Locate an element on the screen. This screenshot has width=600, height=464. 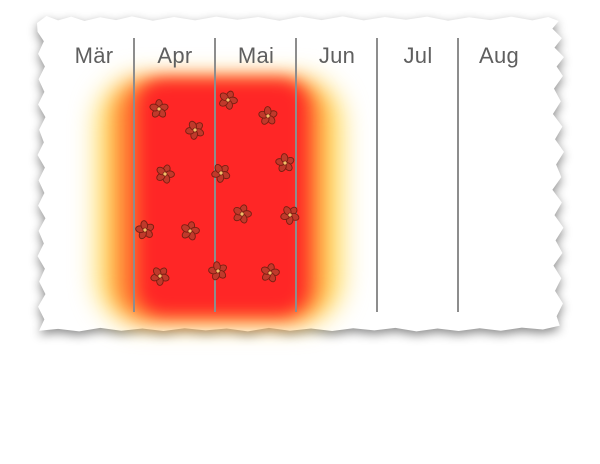
month-label-mai: Mai is located at coordinates (256, 55).